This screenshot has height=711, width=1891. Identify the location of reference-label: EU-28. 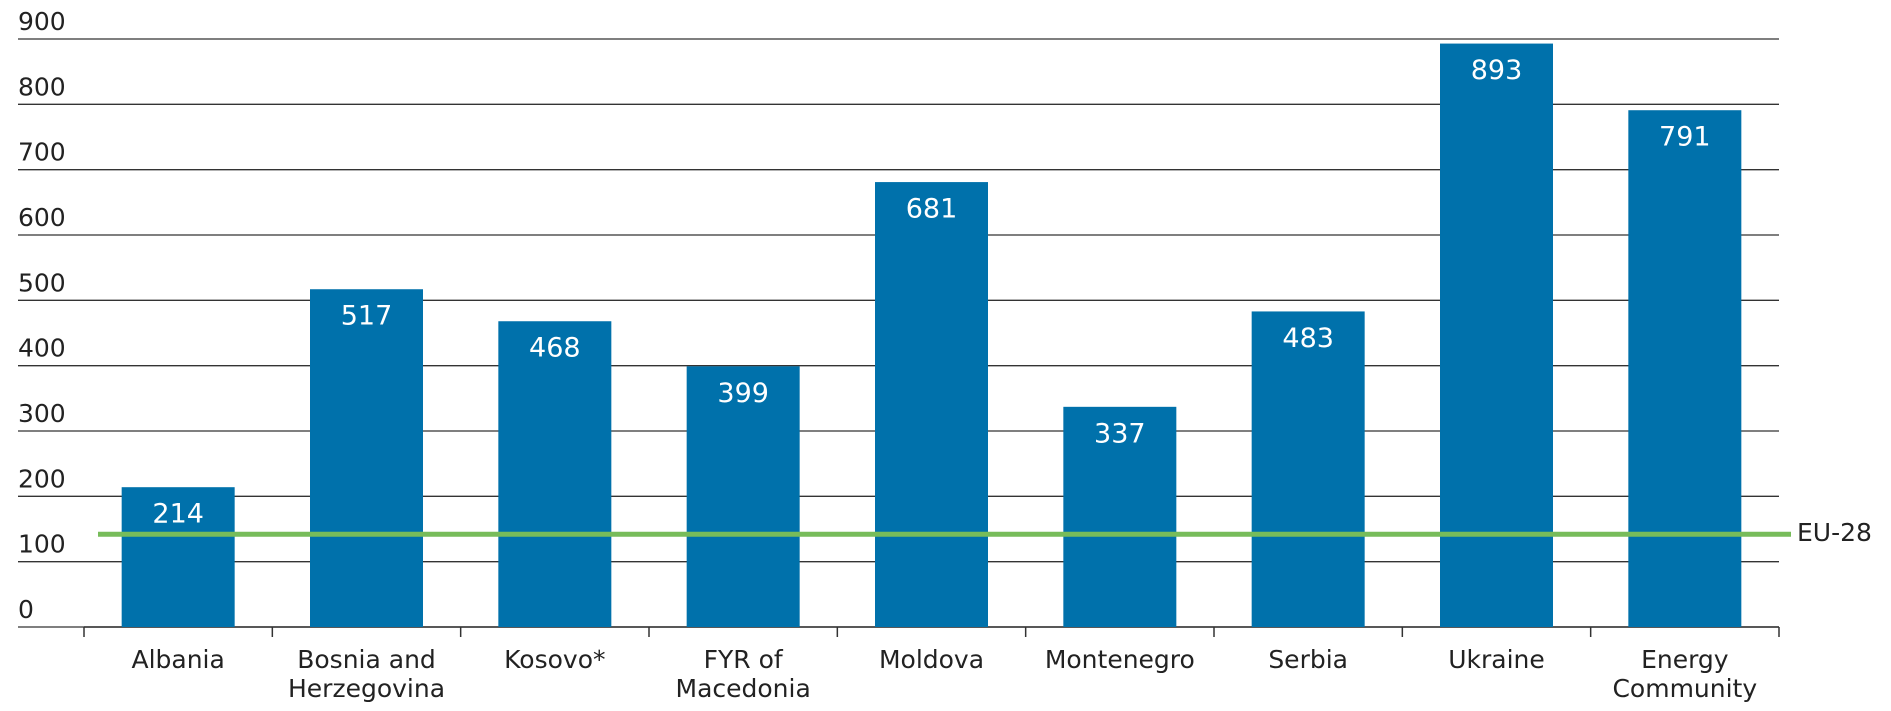
(1834, 532).